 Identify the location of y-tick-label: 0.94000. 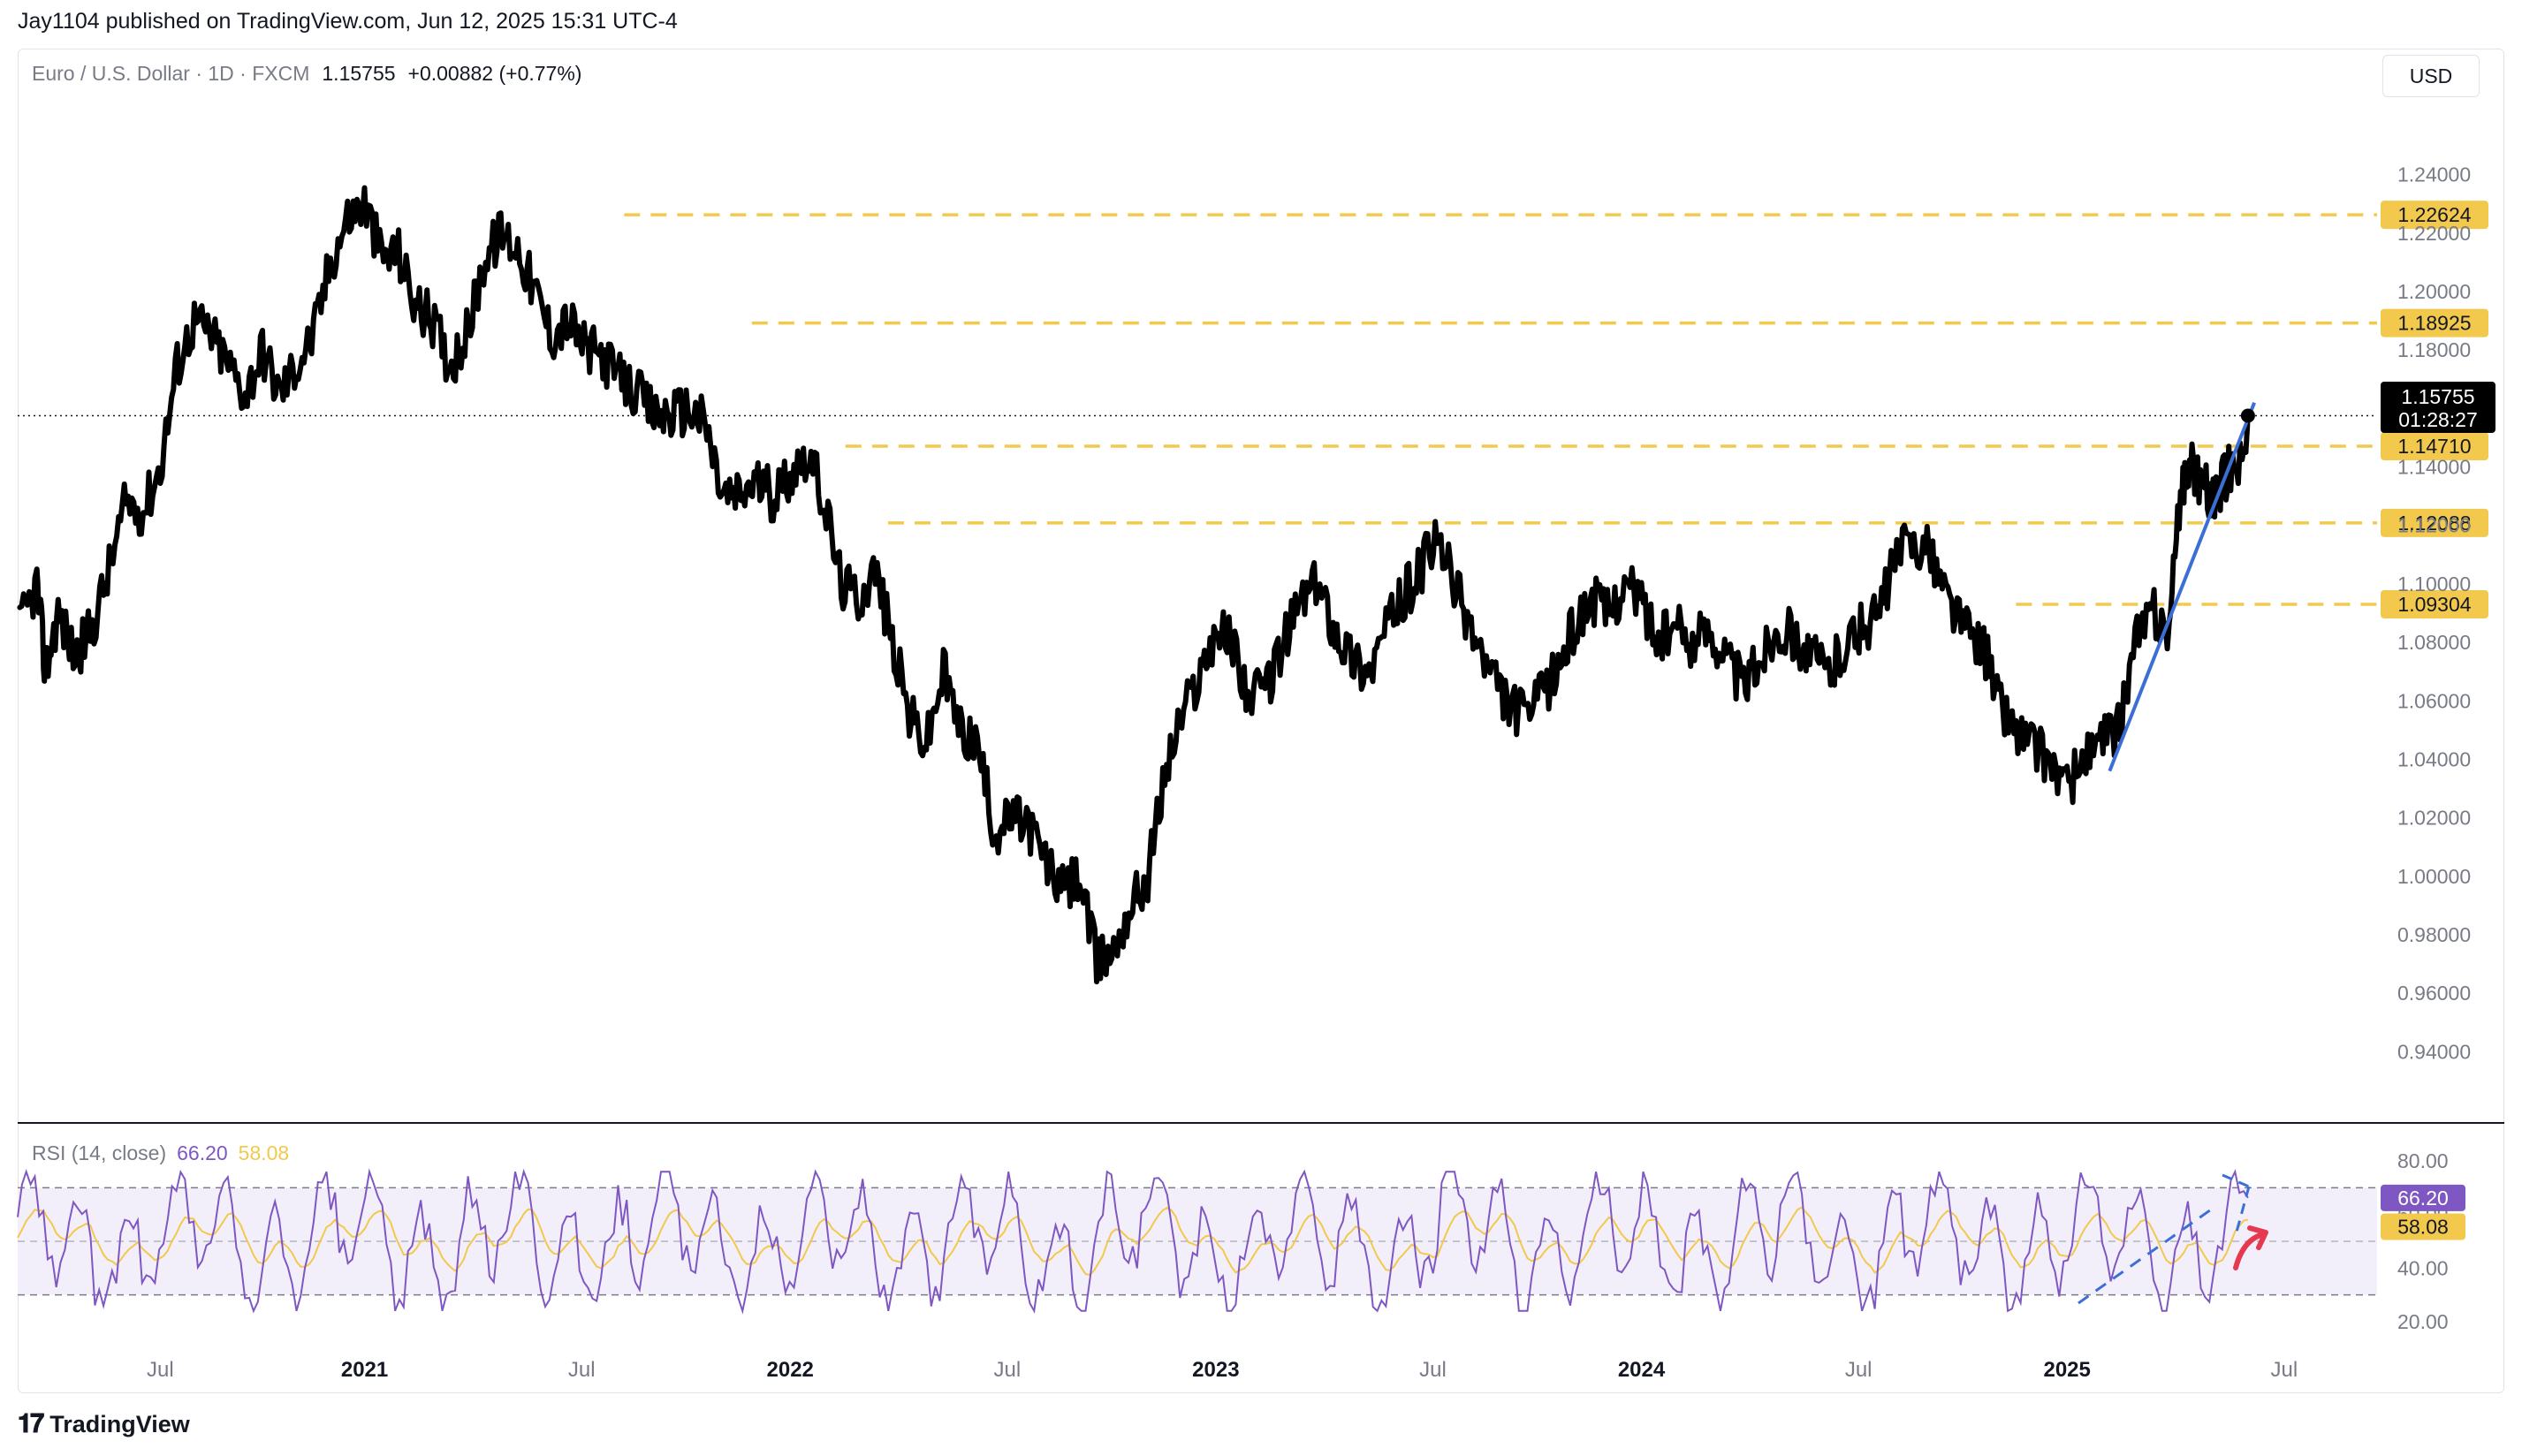
(2434, 1051).